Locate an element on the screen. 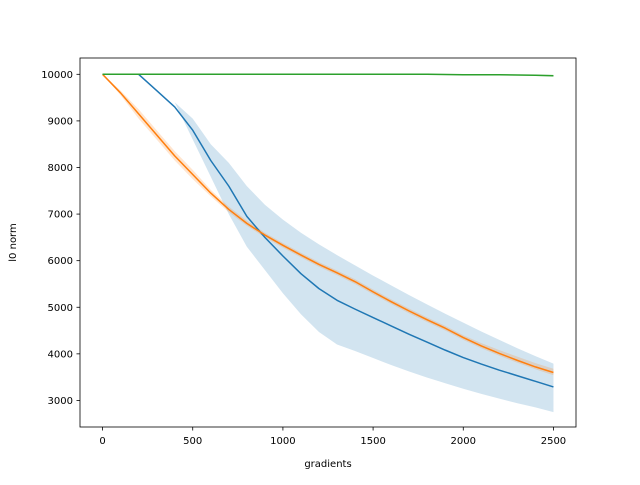 This screenshot has width=640, height=485. x-tick-label: 2000 is located at coordinates (463, 441).